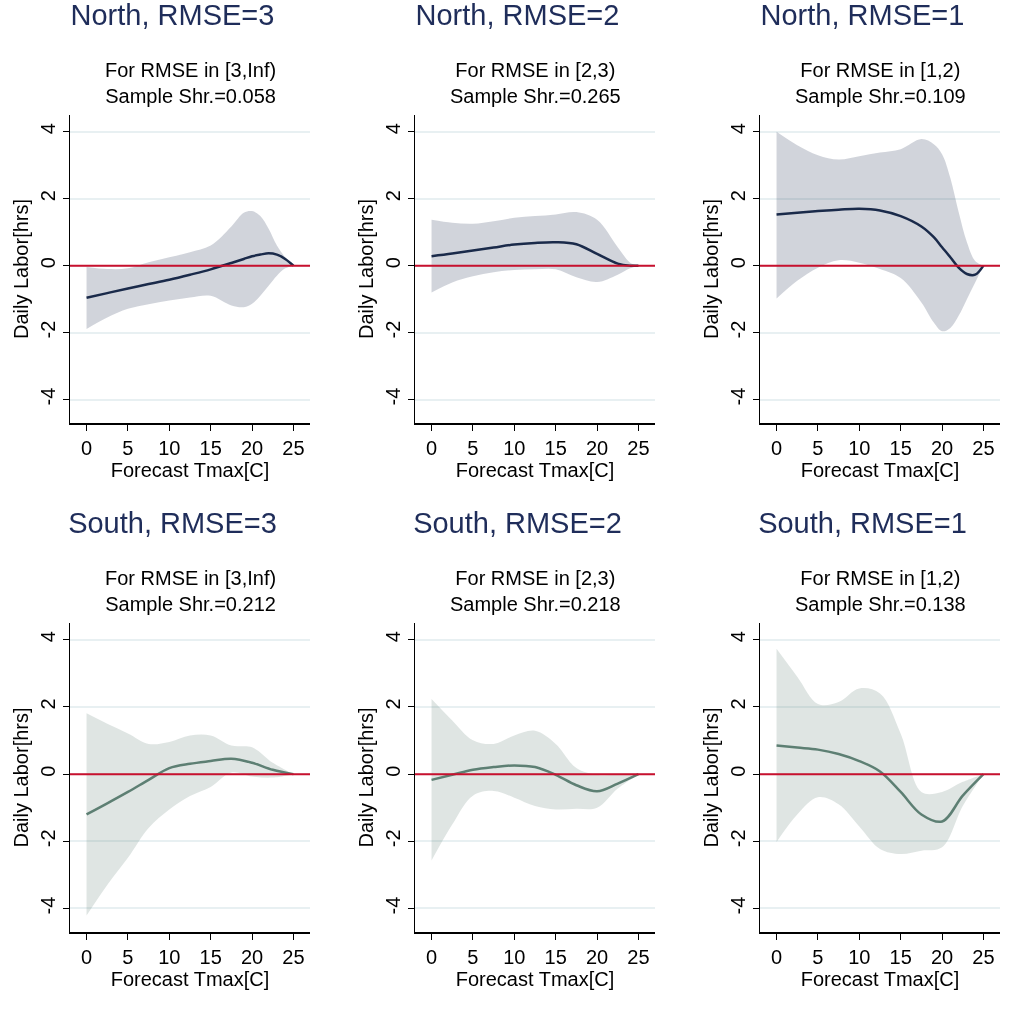  Describe the element at coordinates (517, 523) in the screenshot. I see `chart-title: South, RMSE=2` at that location.